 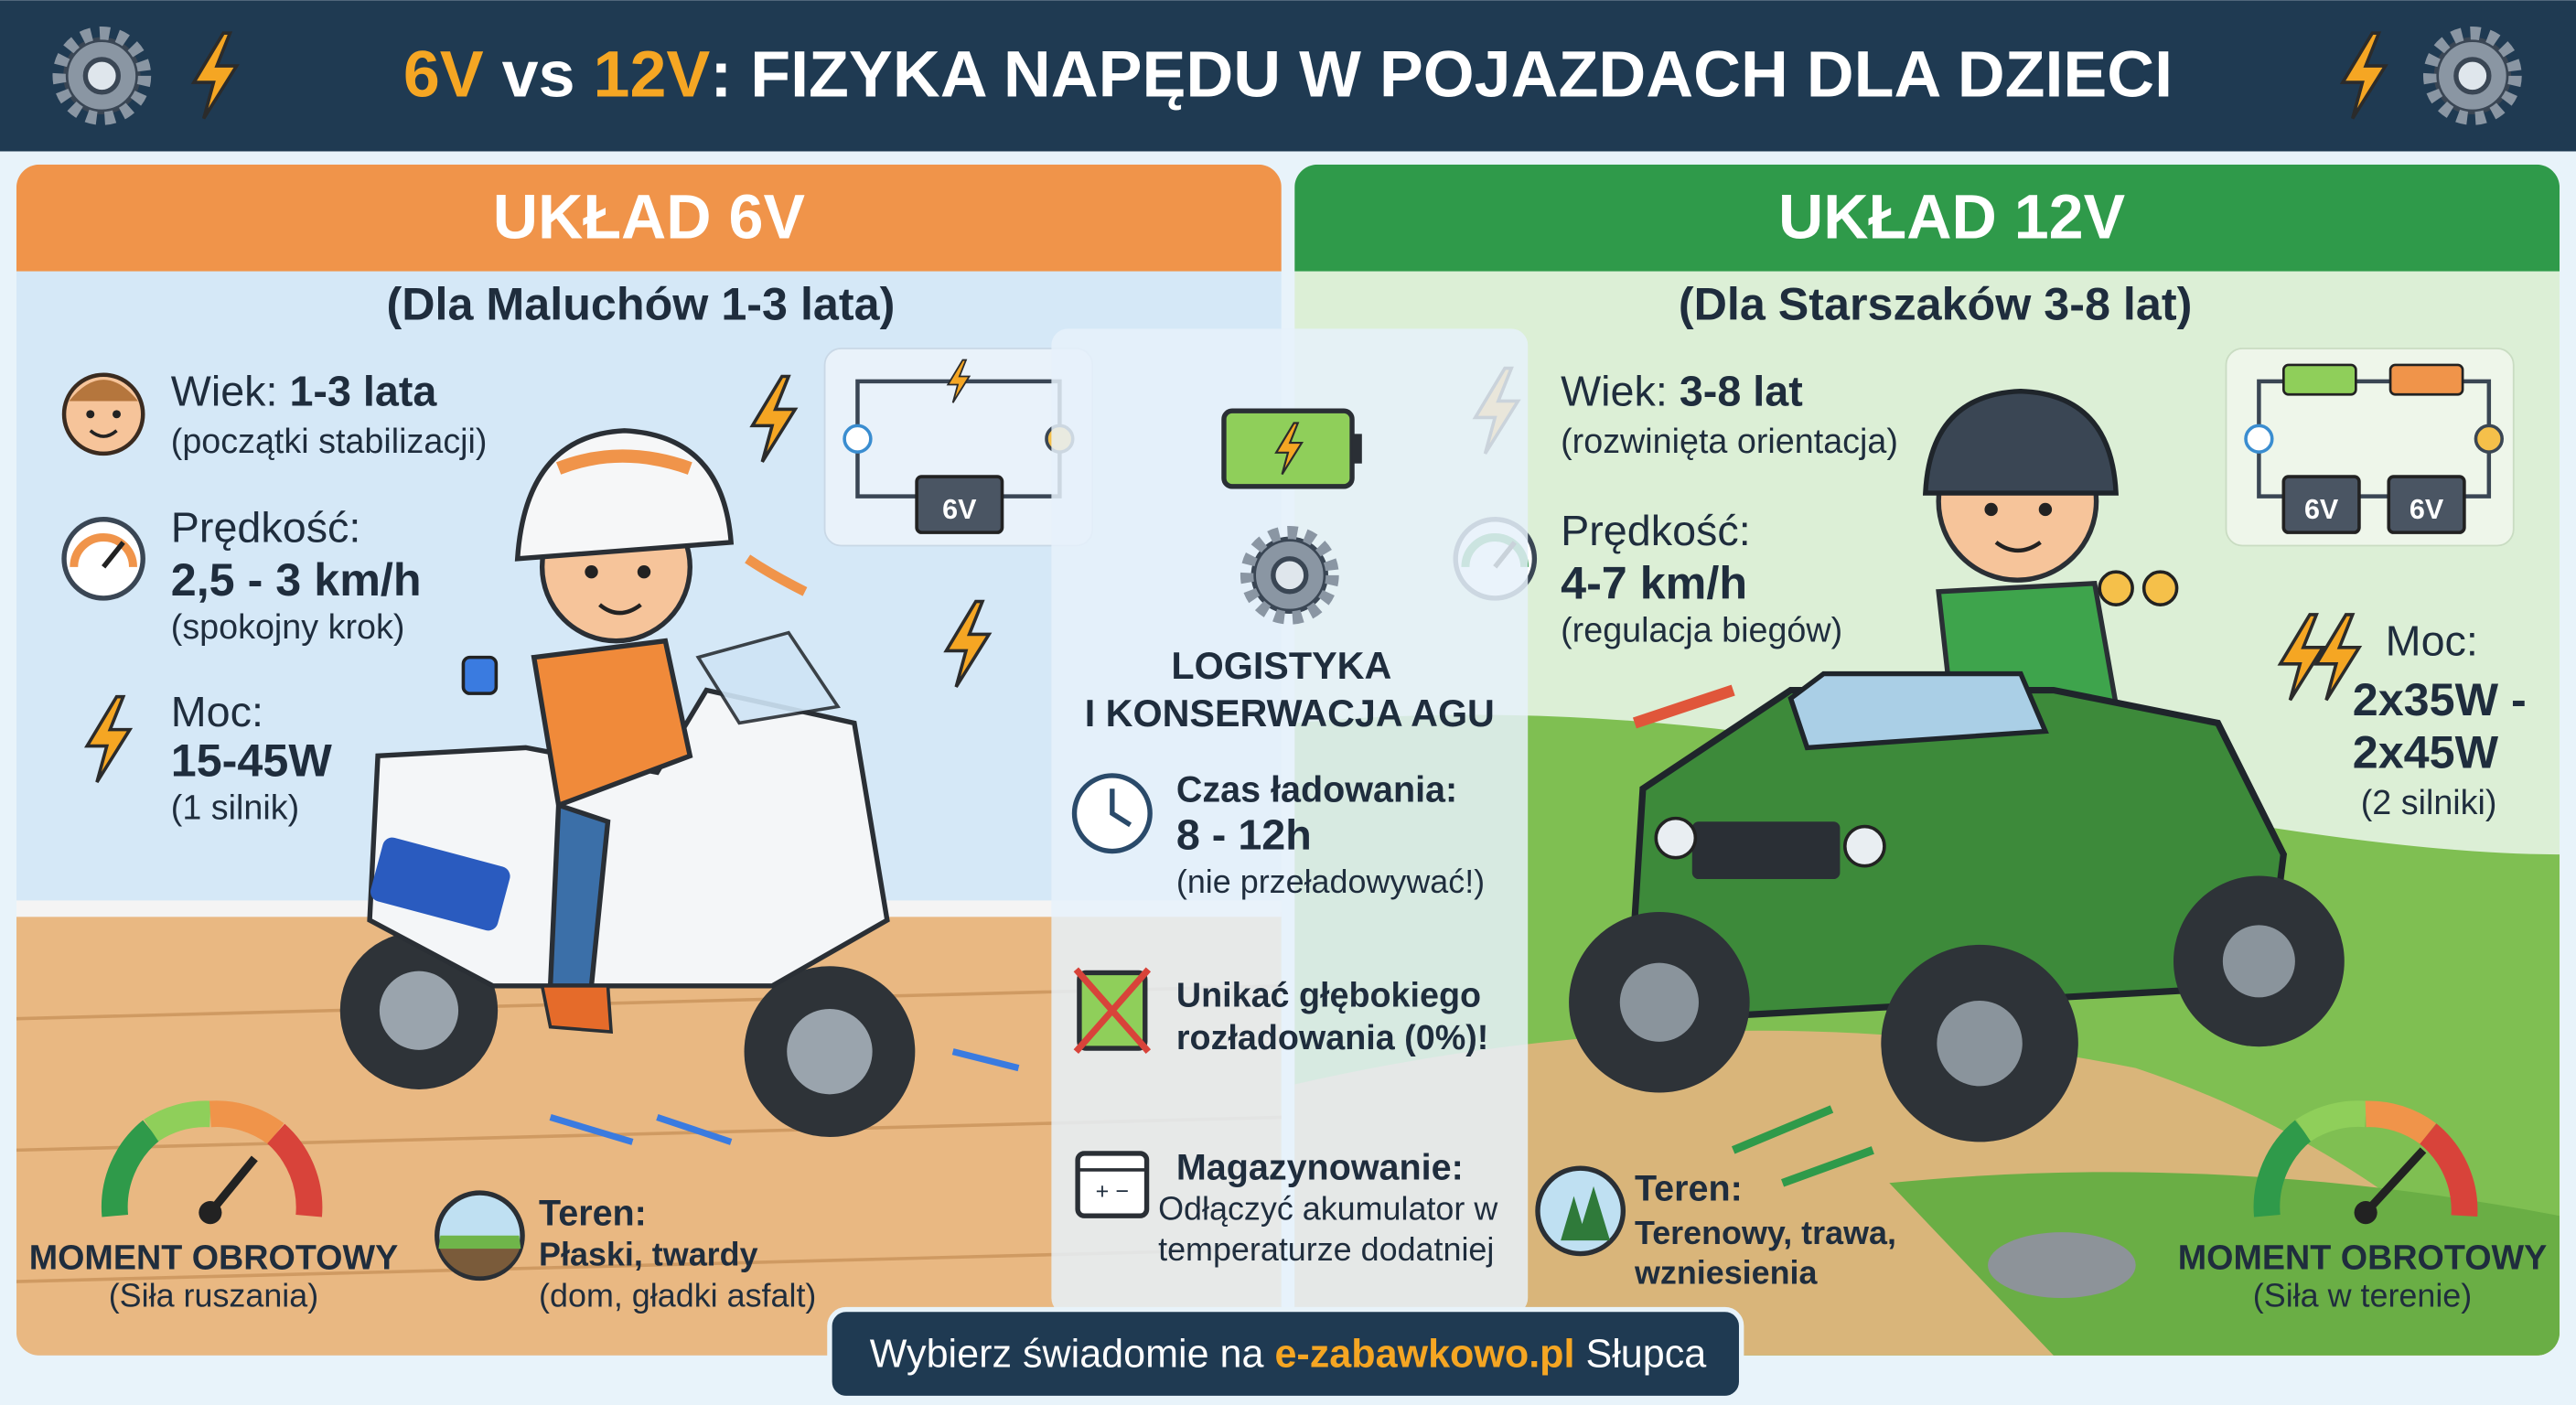 What do you see at coordinates (1654, 583) in the screenshot?
I see `speed-value: 4-7 km/h` at bounding box center [1654, 583].